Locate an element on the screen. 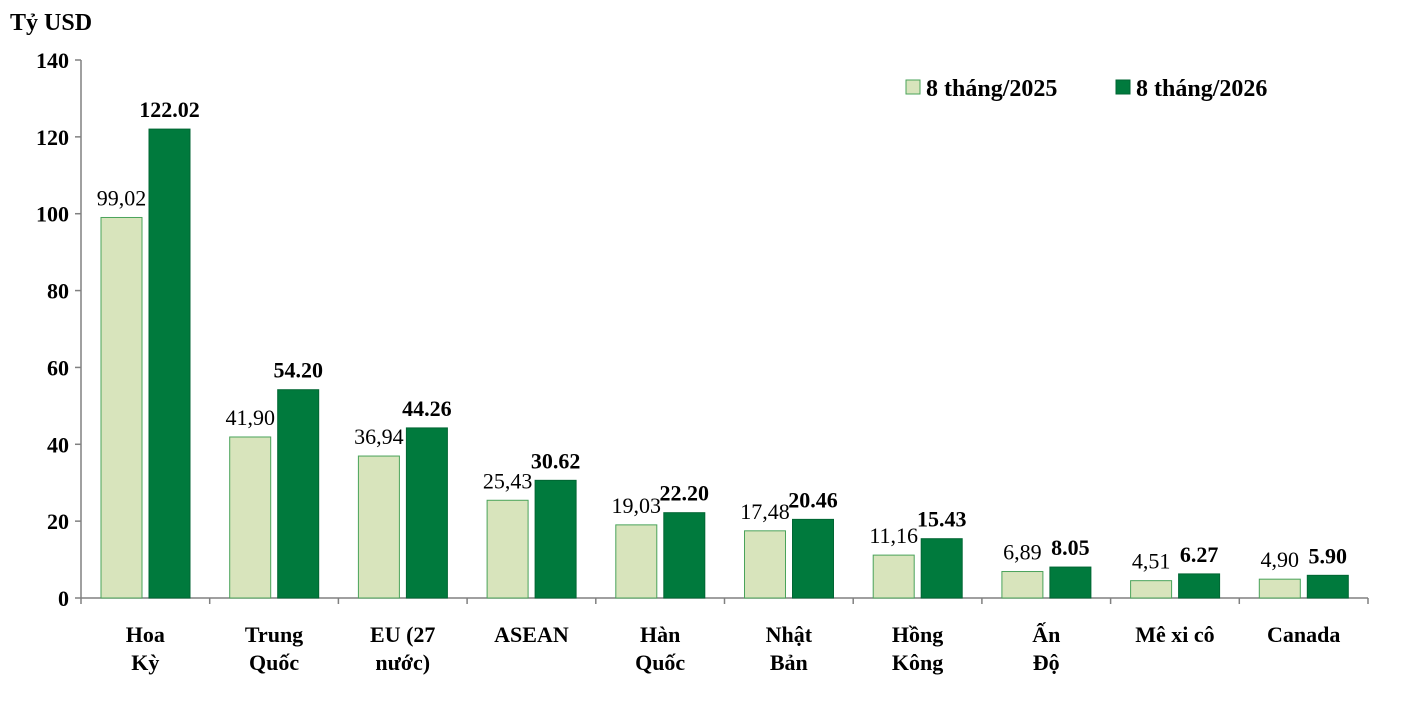  data-label-2025: 25,43 is located at coordinates (508, 480).